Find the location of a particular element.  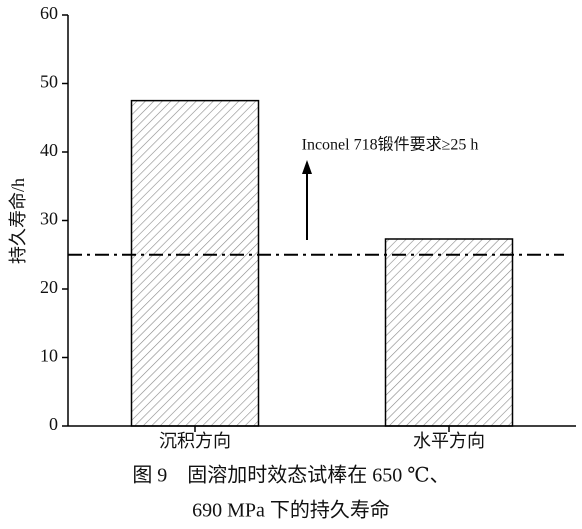

caption-line: 图 9 固溶加时效态试棒在 650 ℃、 is located at coordinates (290, 475).